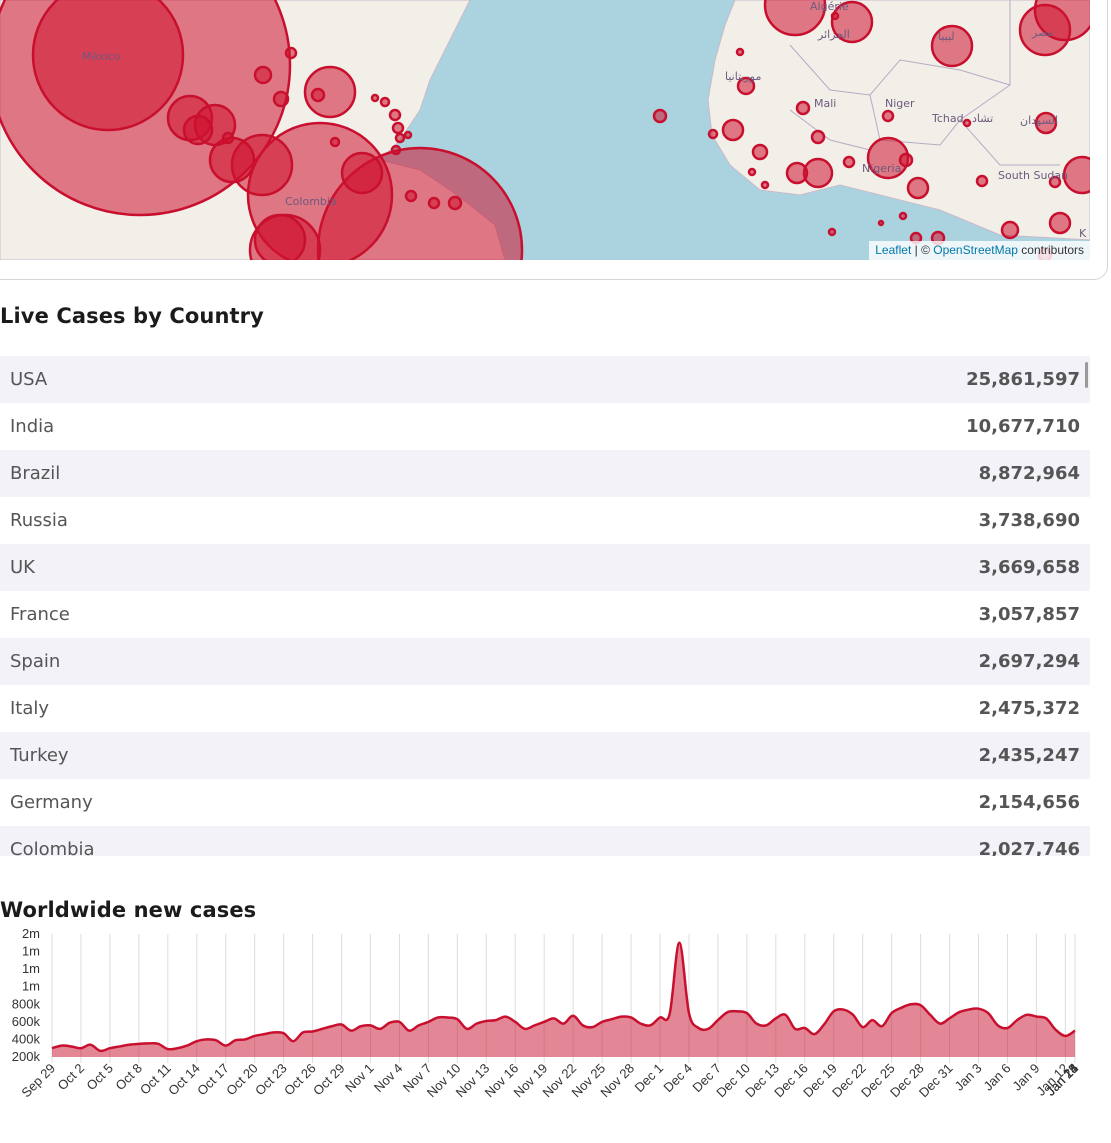 The height and width of the screenshot is (1143, 1111). What do you see at coordinates (545, 841) in the screenshot?
I see `table-row: Colombia 2,027,746` at bounding box center [545, 841].